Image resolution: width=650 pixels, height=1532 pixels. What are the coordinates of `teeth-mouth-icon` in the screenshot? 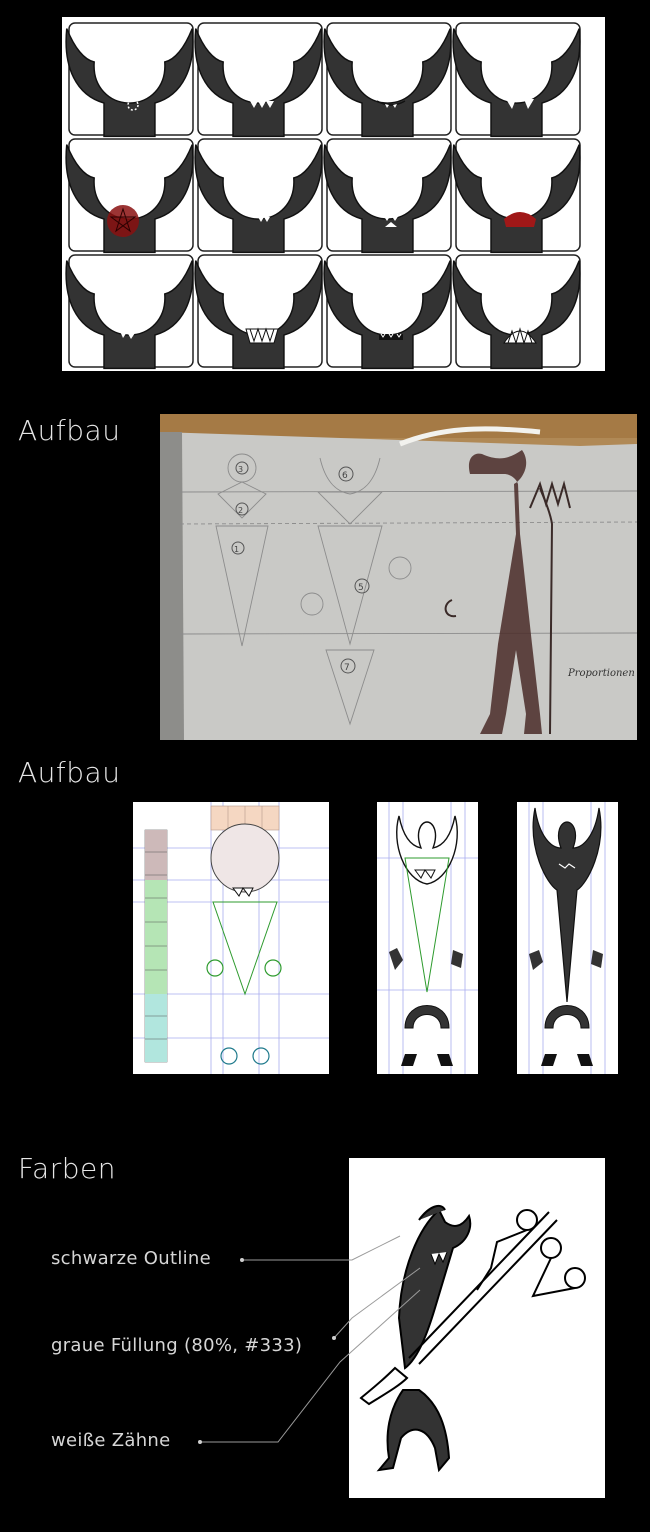 It's located at (262, 104).